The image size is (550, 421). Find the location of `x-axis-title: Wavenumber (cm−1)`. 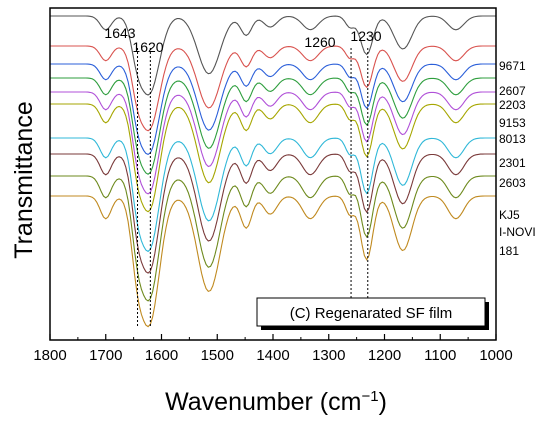

x-axis-title: Wavenumber (cm−1) is located at coordinates (276, 402).